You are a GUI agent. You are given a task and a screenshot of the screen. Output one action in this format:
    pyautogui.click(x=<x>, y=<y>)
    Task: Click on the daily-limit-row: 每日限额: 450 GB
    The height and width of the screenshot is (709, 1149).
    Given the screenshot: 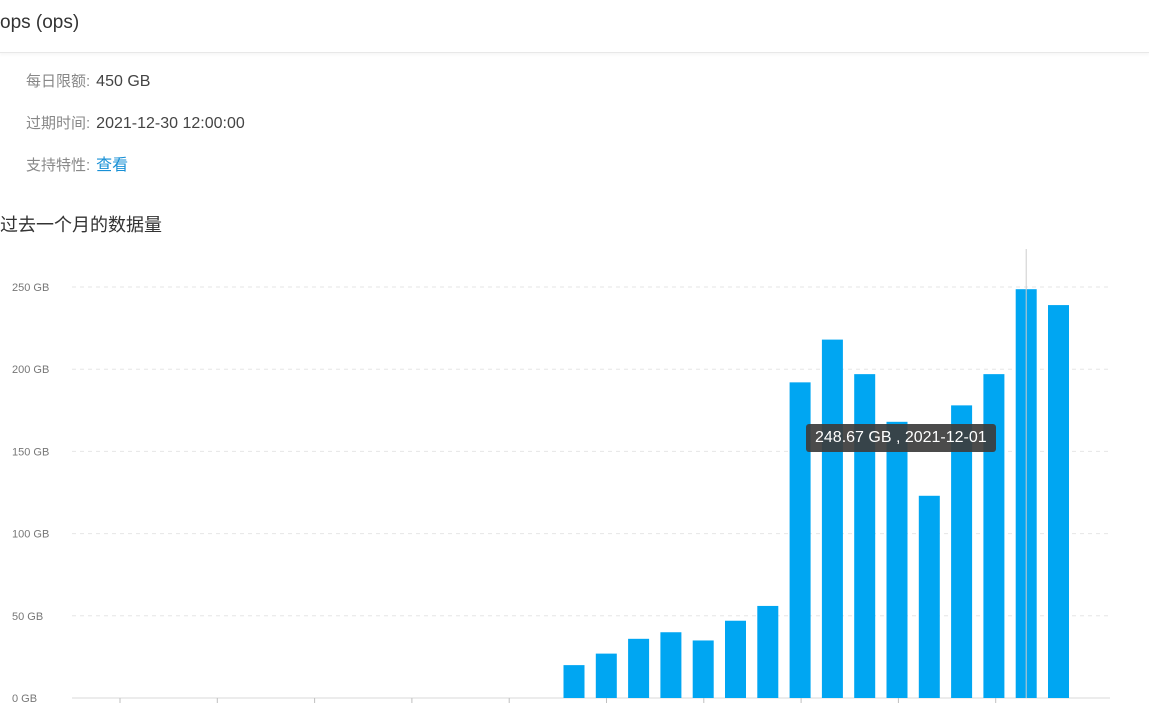 What is the action you would take?
    pyautogui.click(x=135, y=91)
    